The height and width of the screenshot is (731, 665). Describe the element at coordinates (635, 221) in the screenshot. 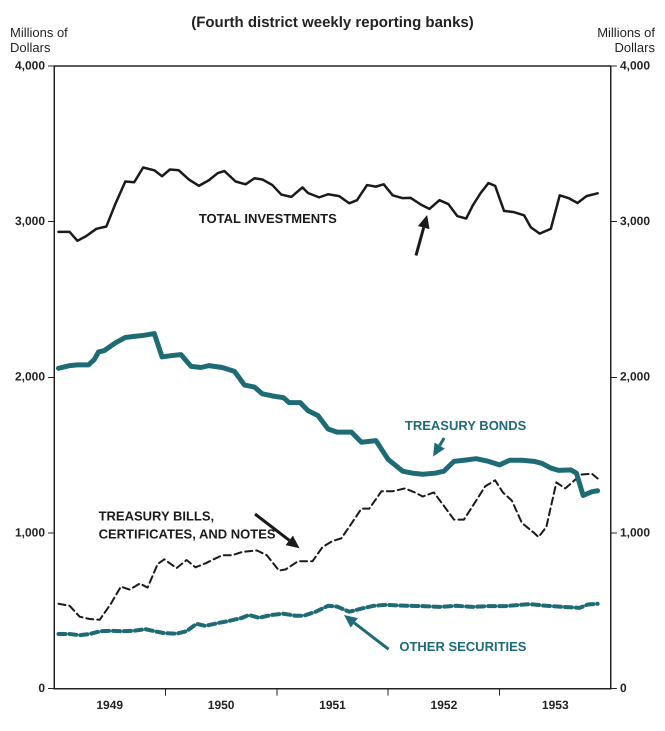

I see `y2-tick-label: 3,000` at that location.